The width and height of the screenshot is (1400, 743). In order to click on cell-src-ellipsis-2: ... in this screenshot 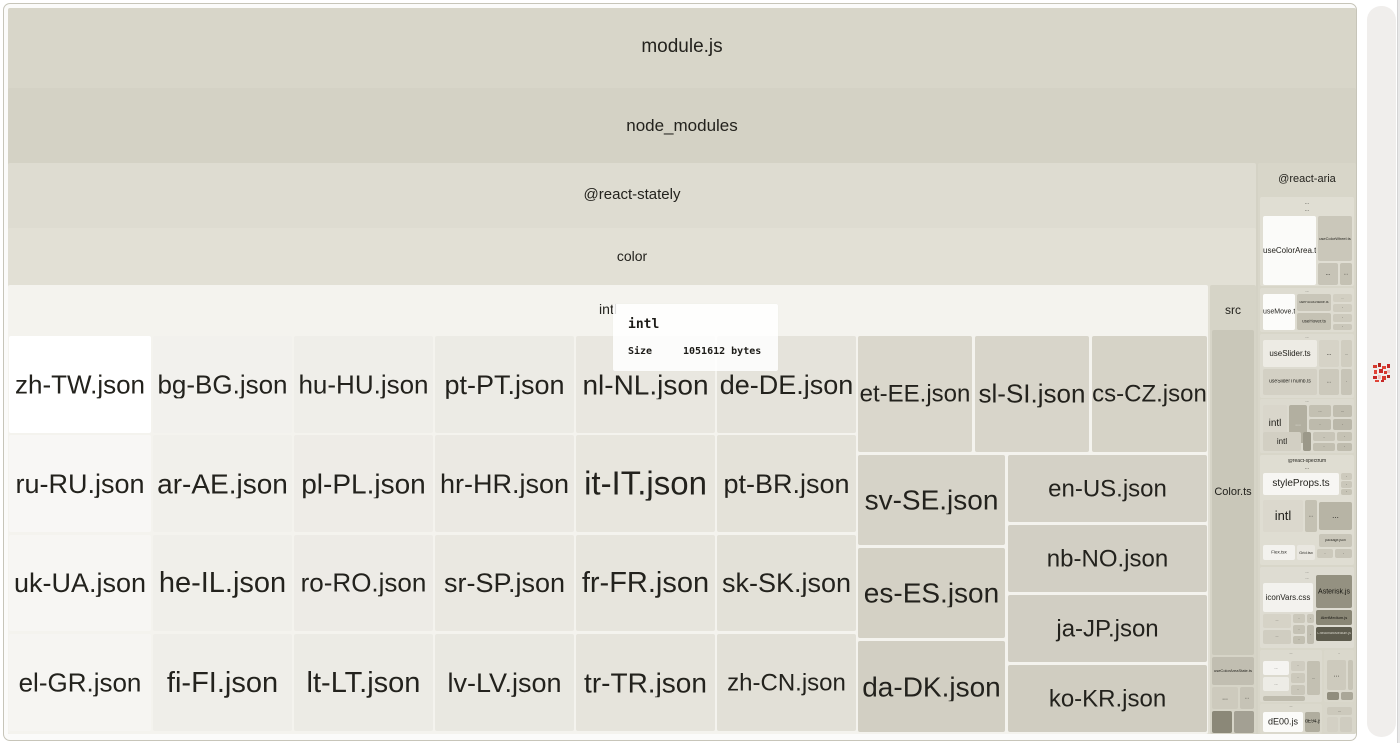, I will do `click(1247, 698)`.